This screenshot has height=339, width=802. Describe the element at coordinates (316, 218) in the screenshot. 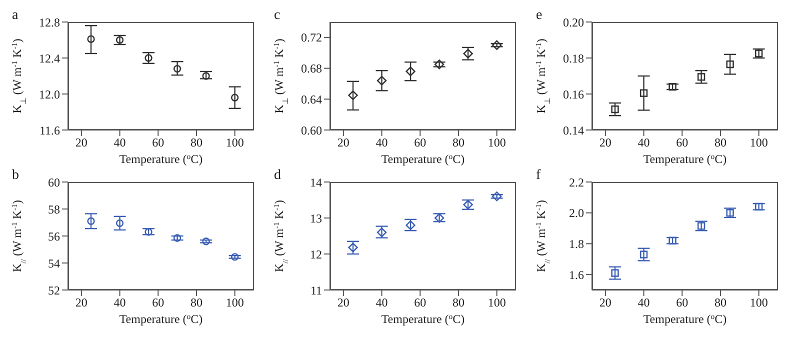

I see `y-tick-label: 13` at that location.